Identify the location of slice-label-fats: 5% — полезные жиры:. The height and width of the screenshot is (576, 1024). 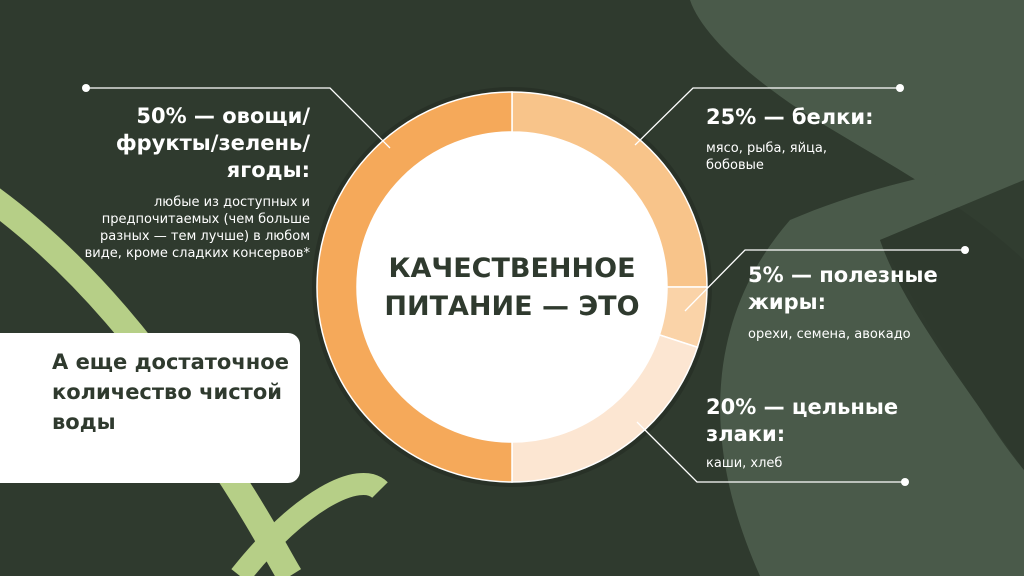
(843, 288).